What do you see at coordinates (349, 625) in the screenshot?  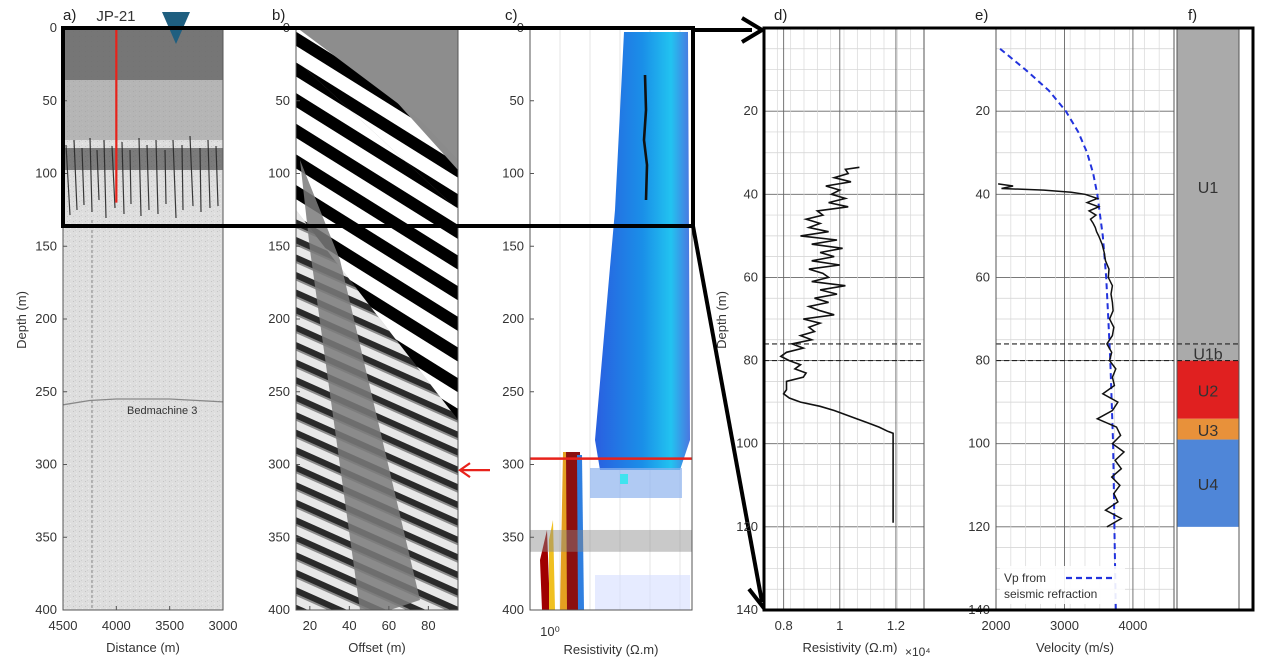 I see `xtick-label: 40` at bounding box center [349, 625].